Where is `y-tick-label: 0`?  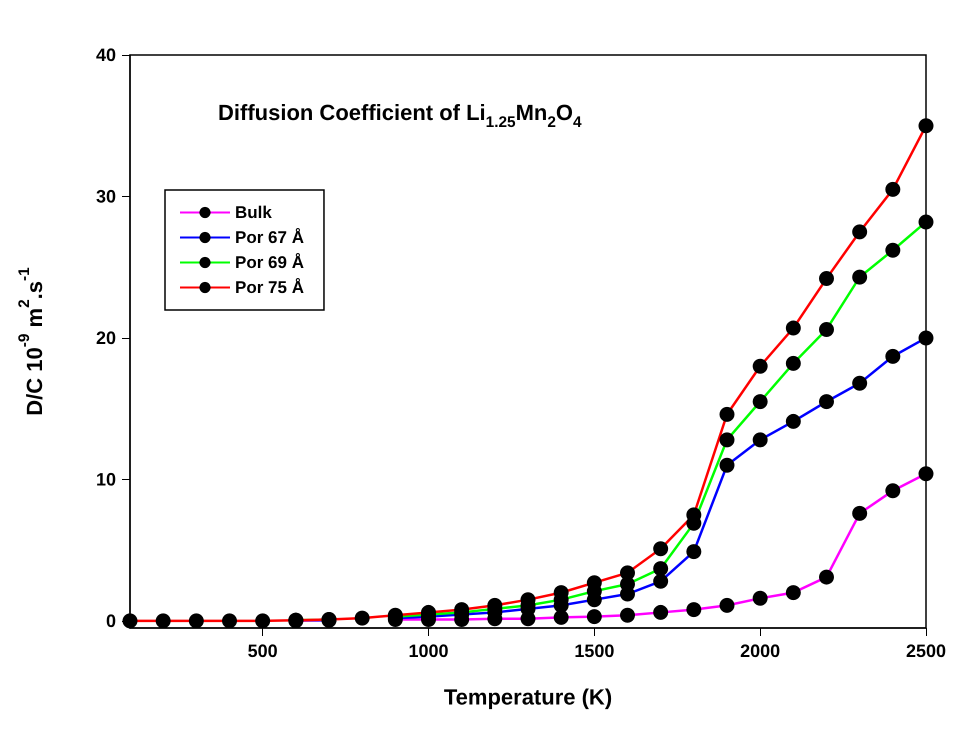
y-tick-label: 0 is located at coordinates (111, 620).